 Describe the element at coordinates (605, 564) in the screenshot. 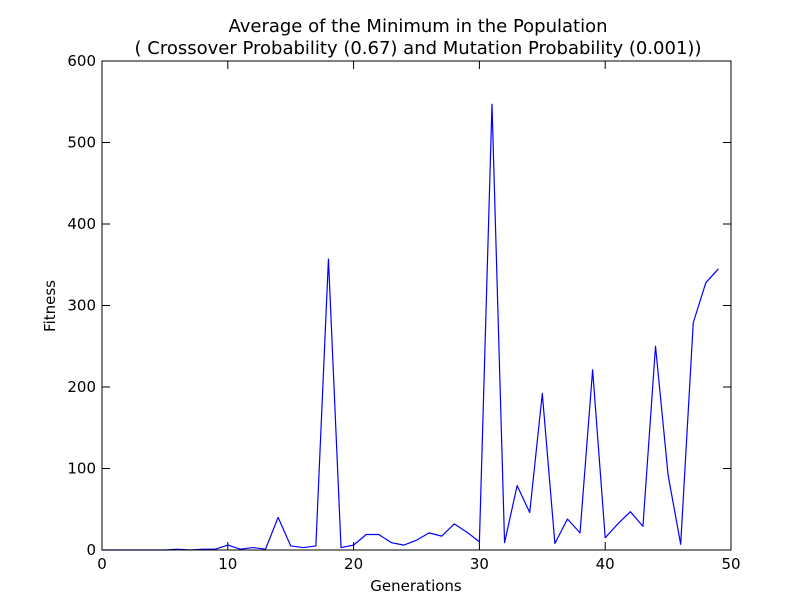

I see `x-tick-label: 40` at that location.